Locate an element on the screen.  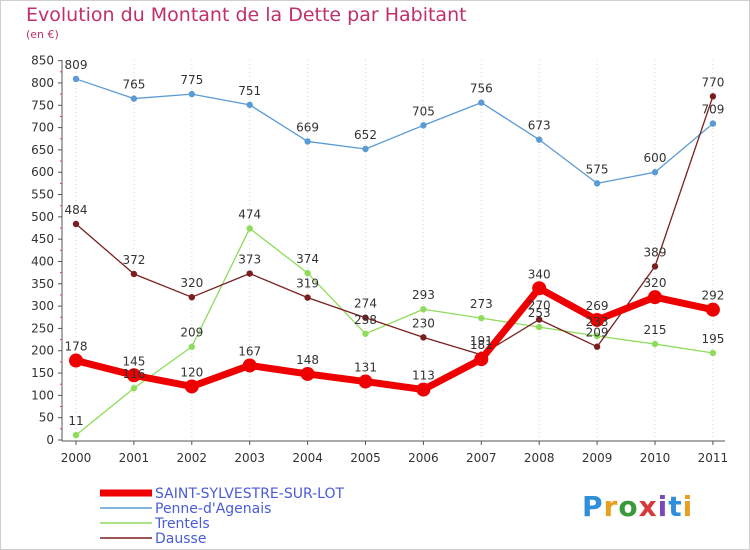
series-2-point-2000 is located at coordinates (76, 435).